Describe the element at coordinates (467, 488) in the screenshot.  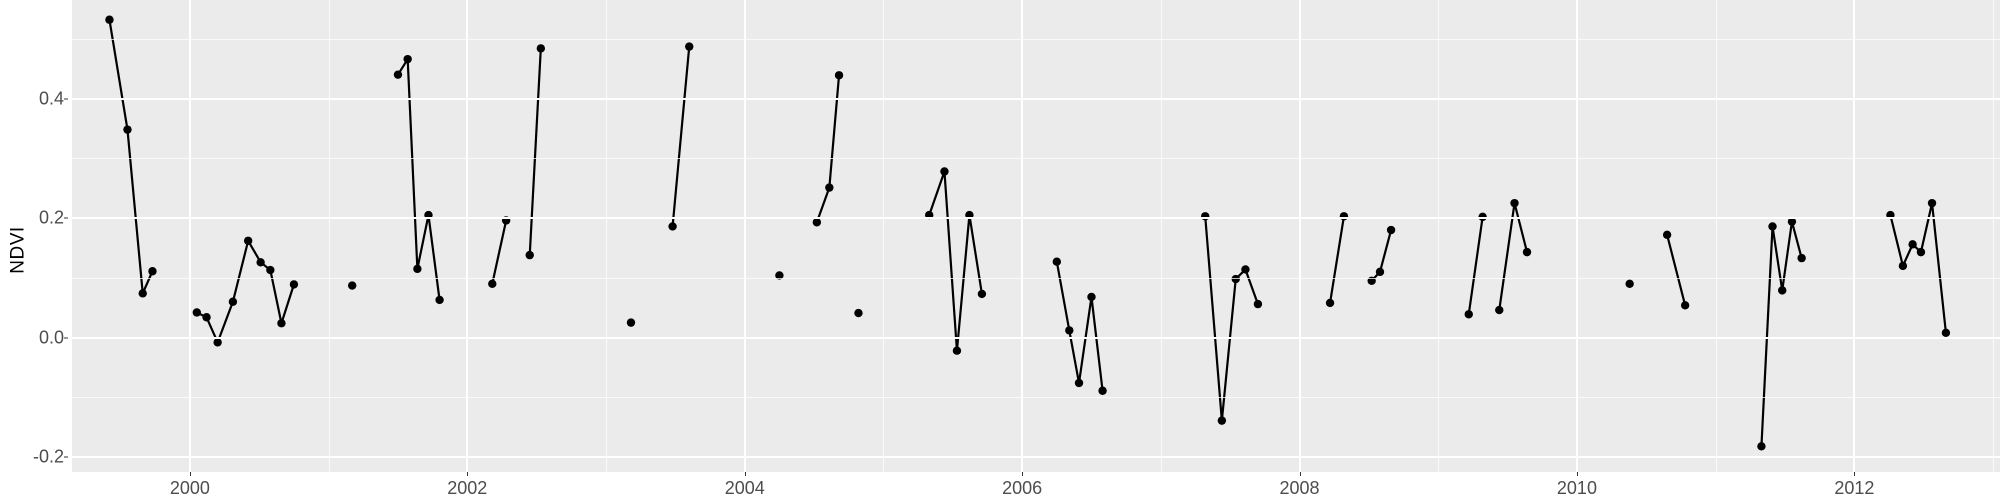
I see `x-tick-label: 2002` at that location.